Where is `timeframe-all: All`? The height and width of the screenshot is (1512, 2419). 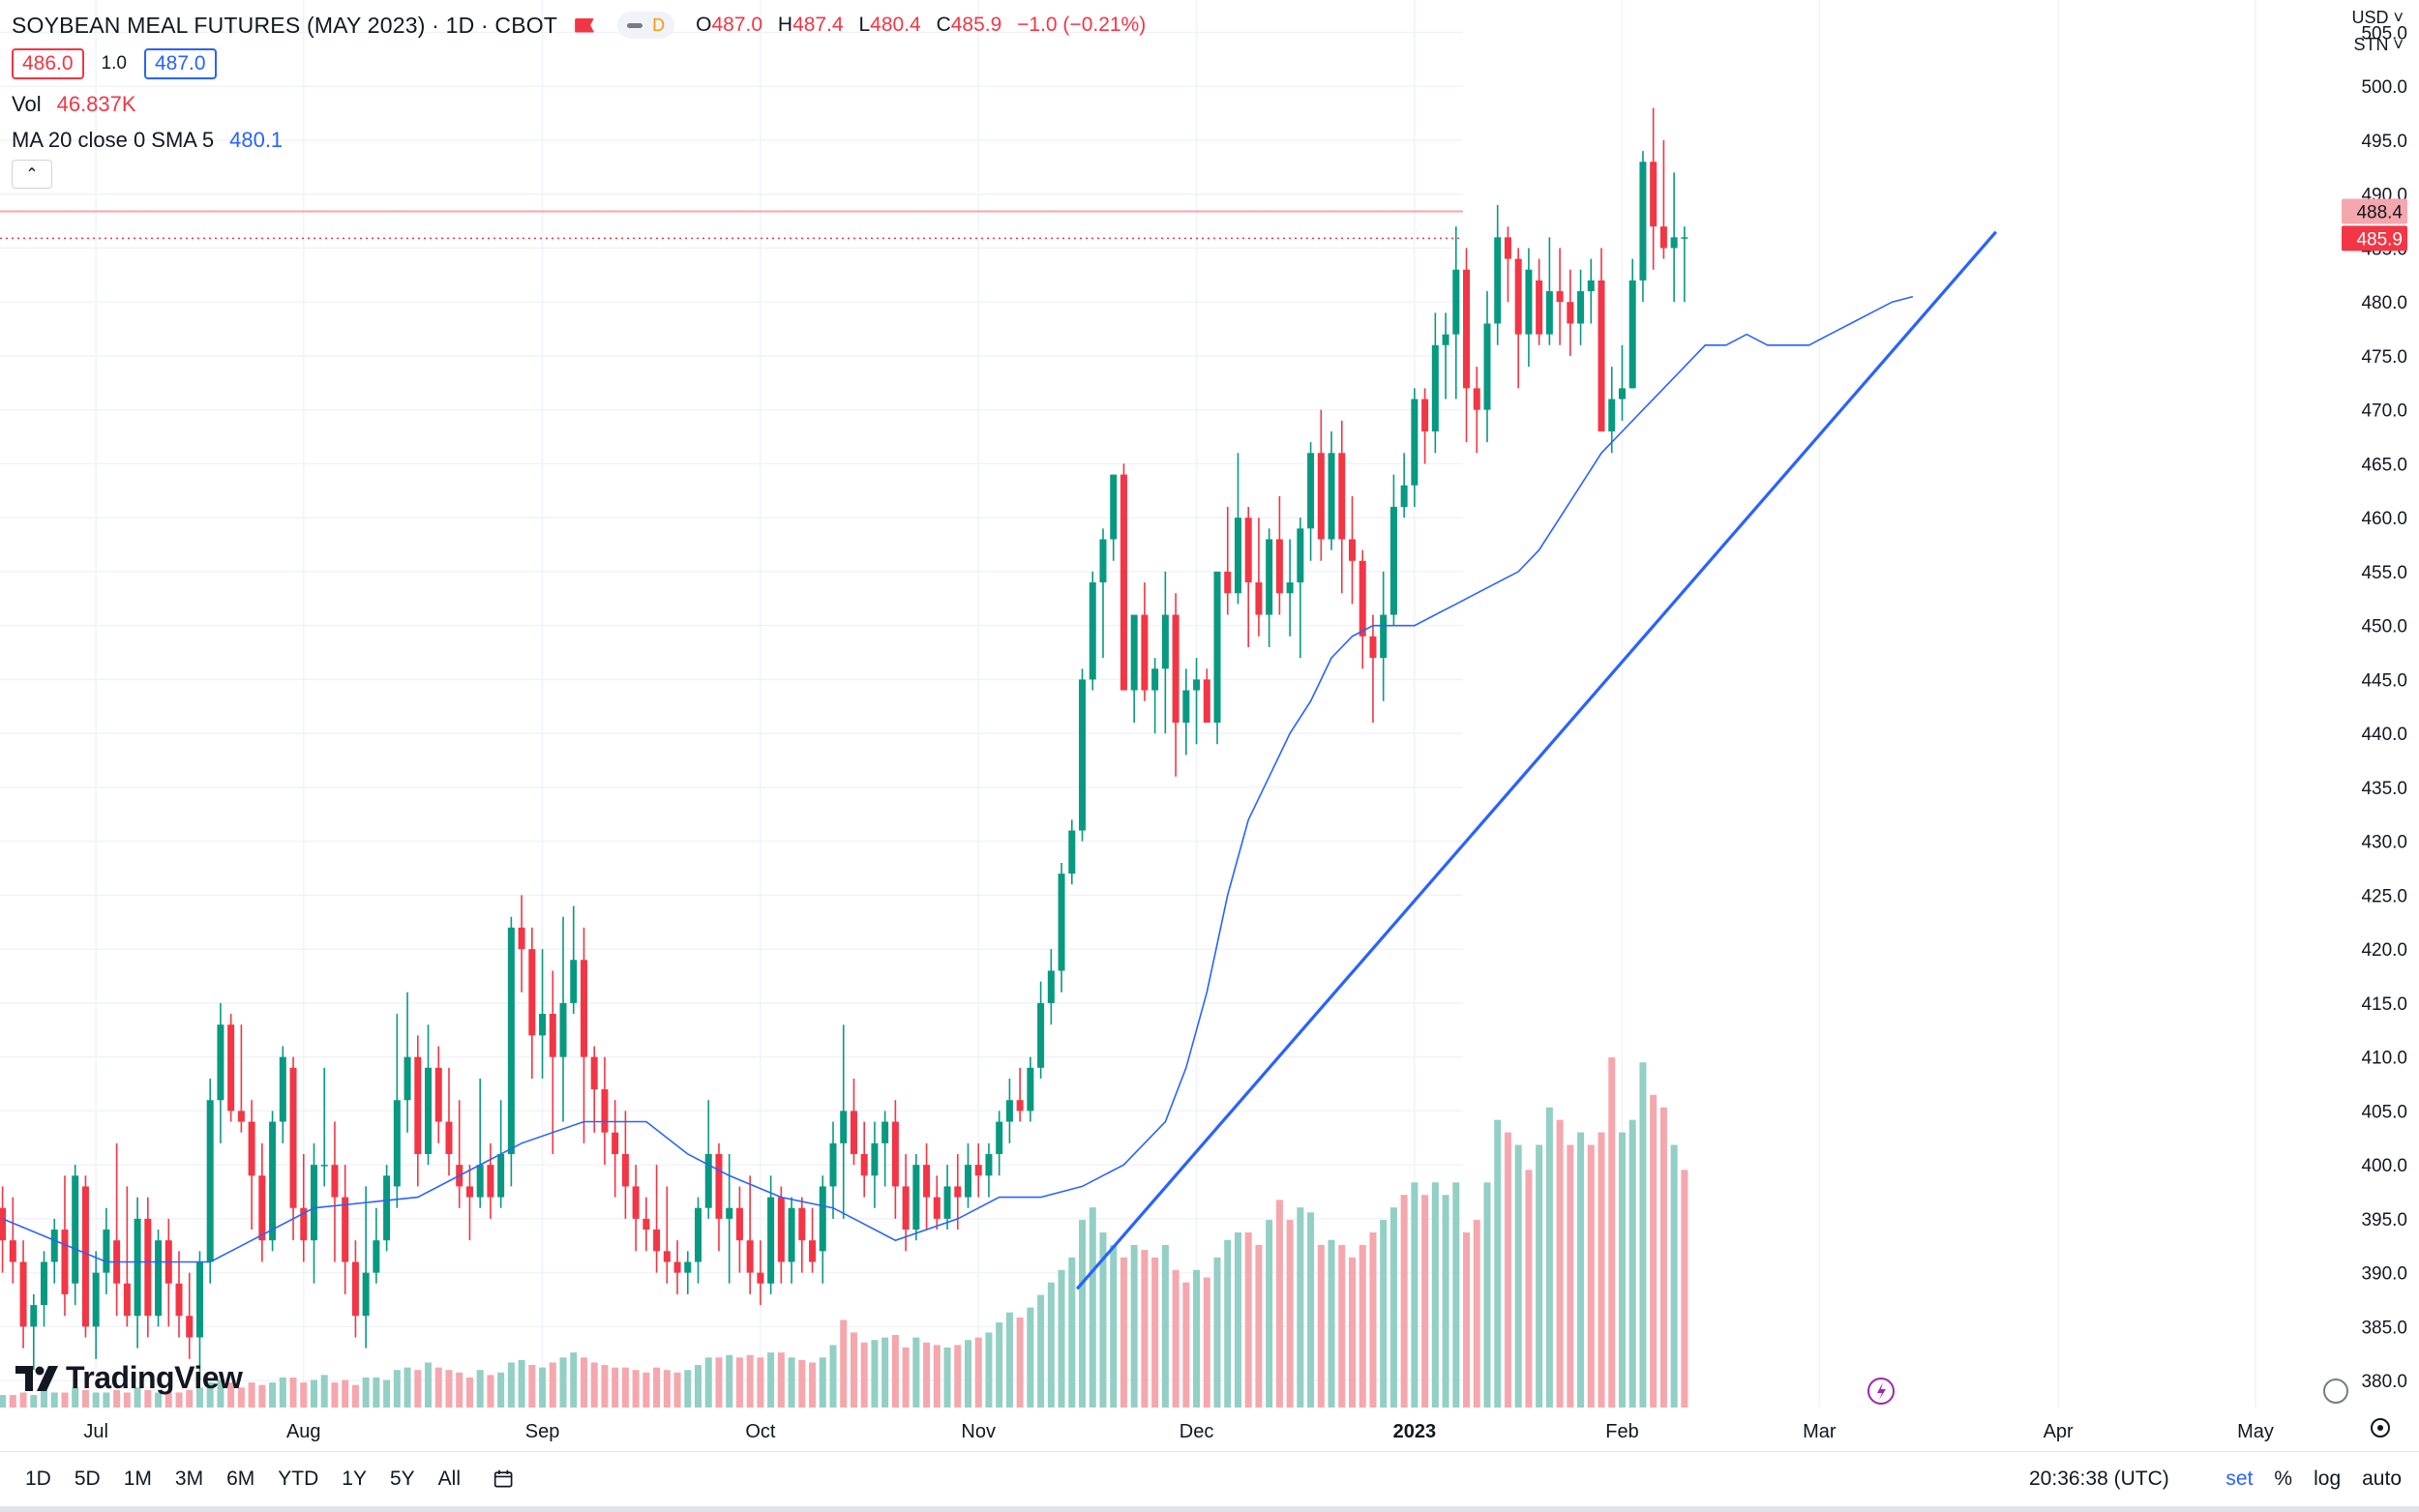 timeframe-all: All is located at coordinates (449, 1479).